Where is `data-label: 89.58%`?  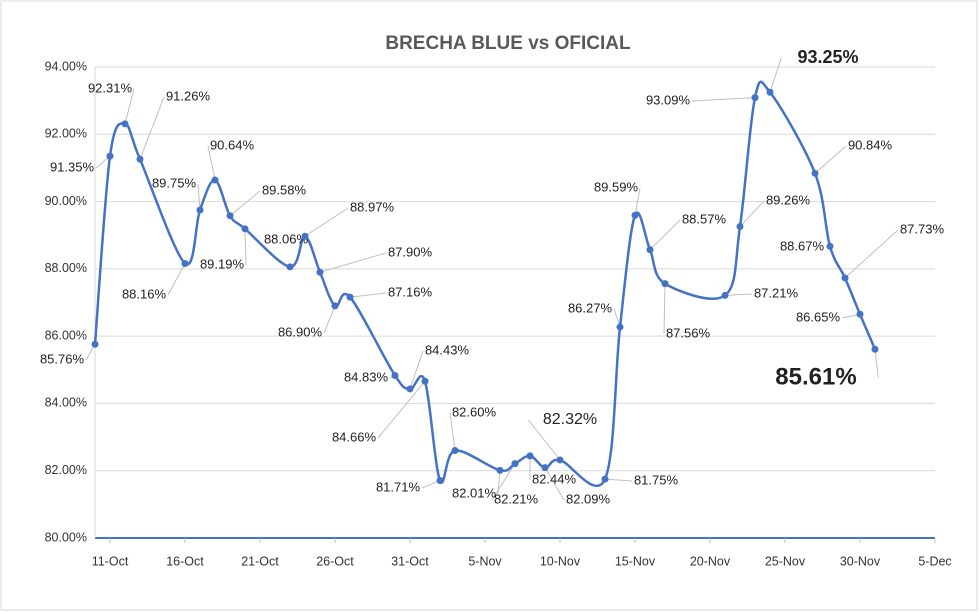 data-label: 89.58% is located at coordinates (284, 189).